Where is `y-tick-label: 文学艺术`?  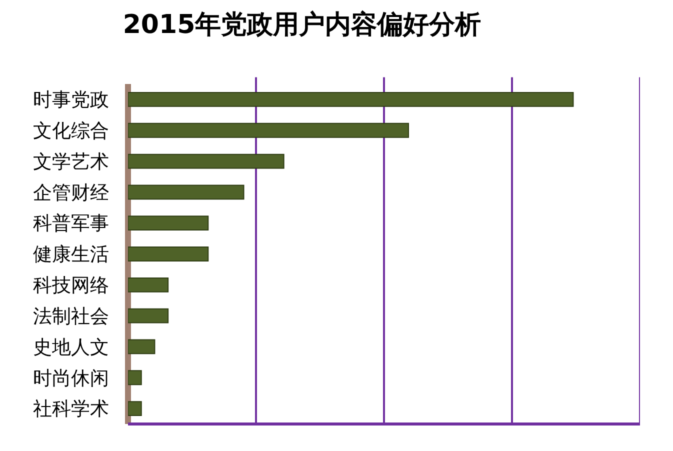 y-tick-label: 文学艺术 is located at coordinates (71, 161).